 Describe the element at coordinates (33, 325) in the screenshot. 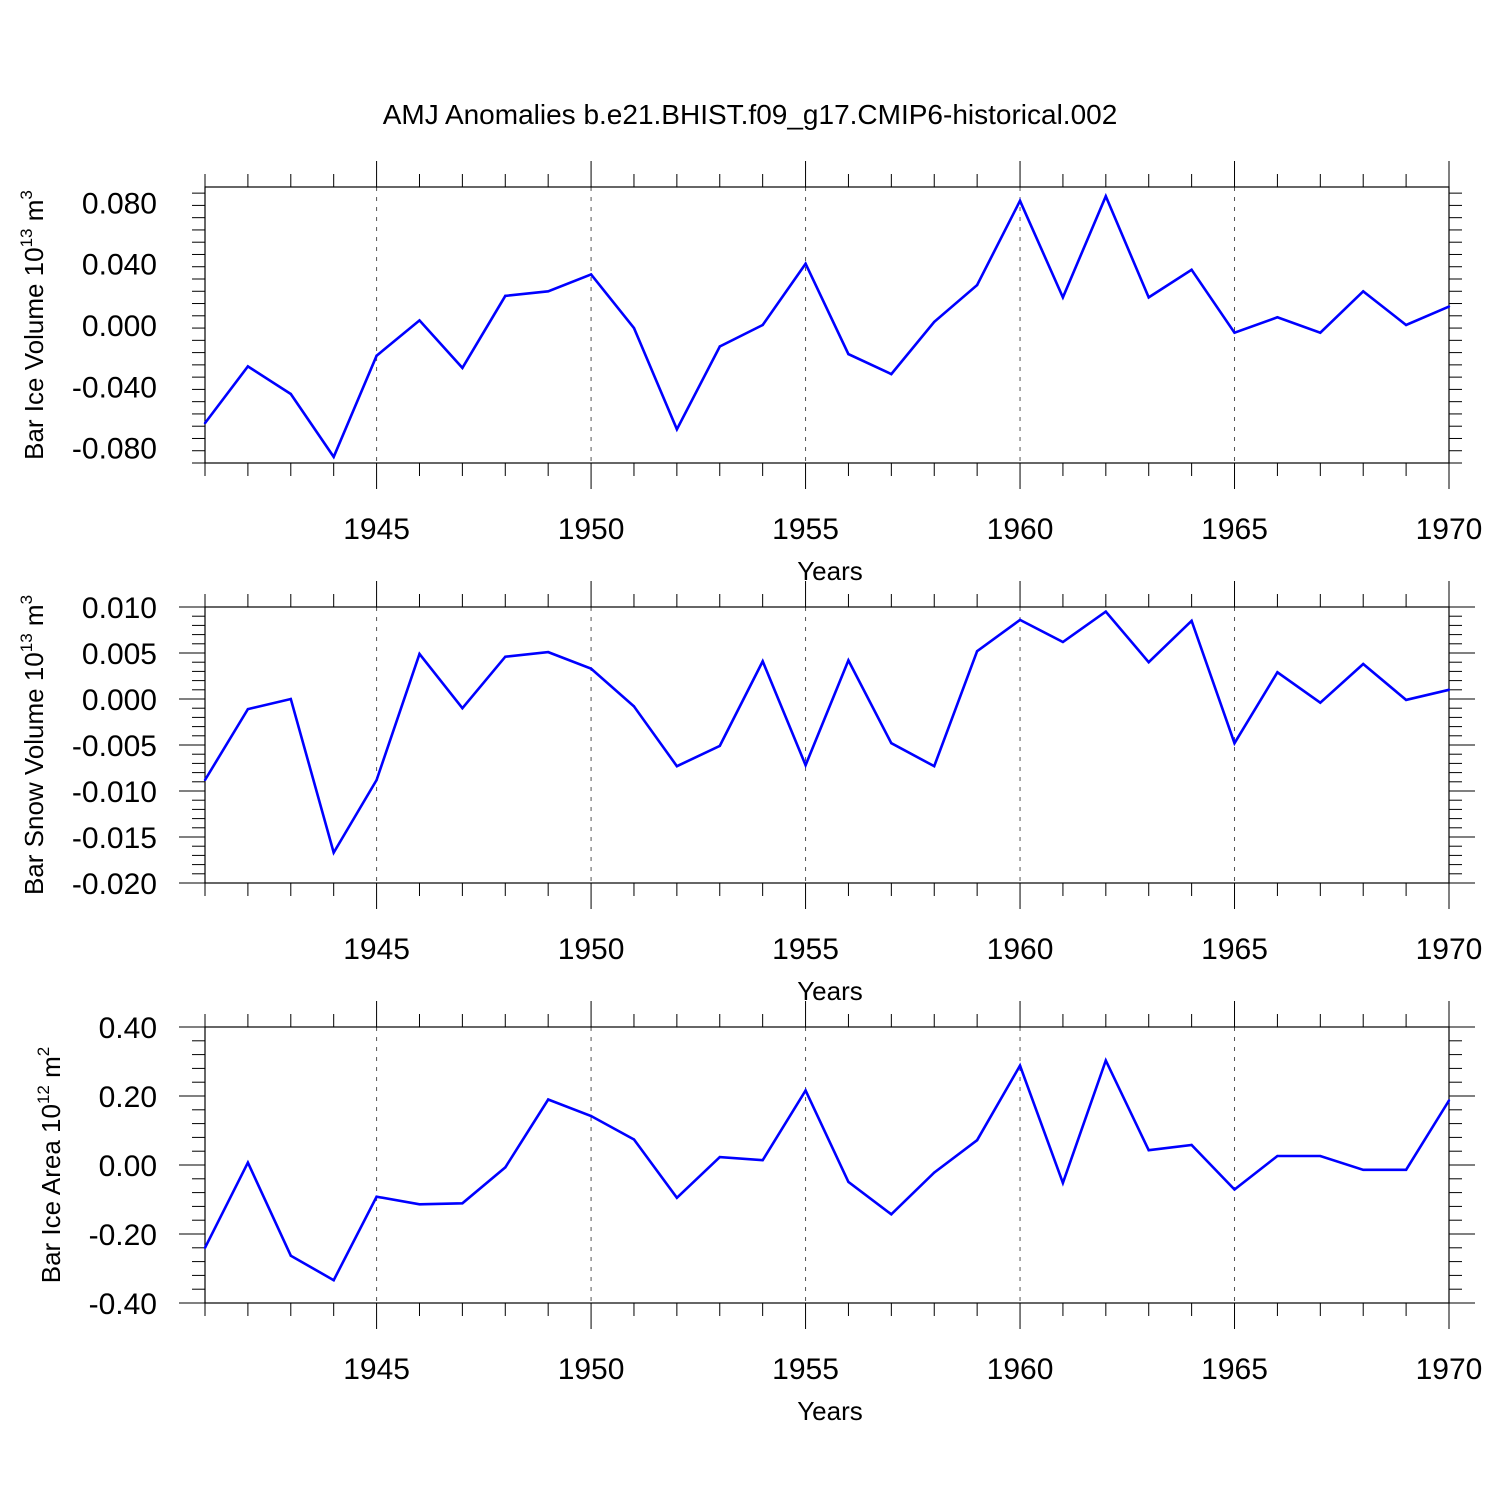

I see `y-axis-title: Bar Ice Volume 1013 m3` at that location.